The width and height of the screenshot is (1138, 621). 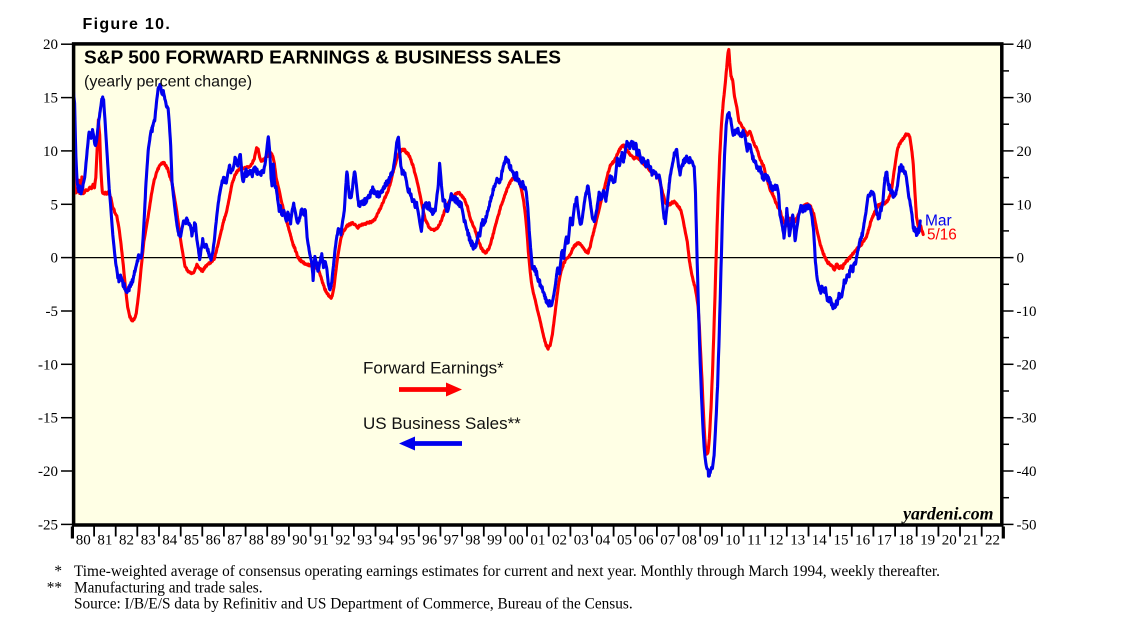 I want to click on svg-text: 88, so click(x=256, y=540).